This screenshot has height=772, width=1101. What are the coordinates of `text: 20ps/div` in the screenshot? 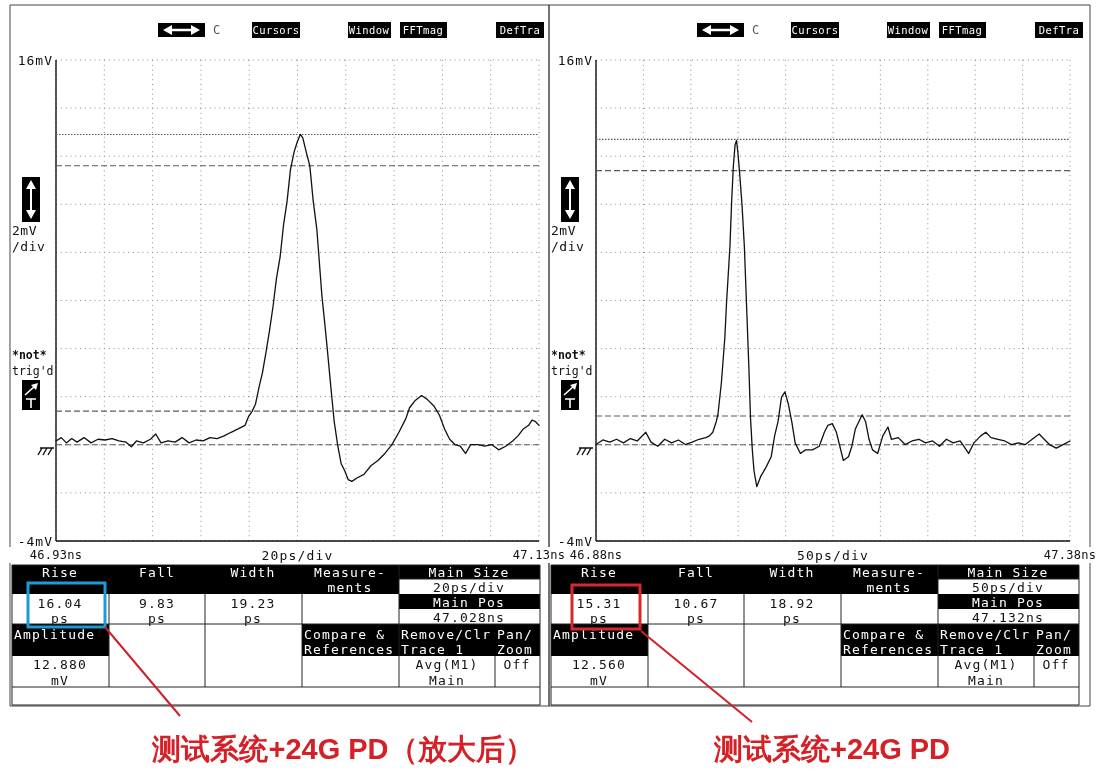 It's located at (469, 587).